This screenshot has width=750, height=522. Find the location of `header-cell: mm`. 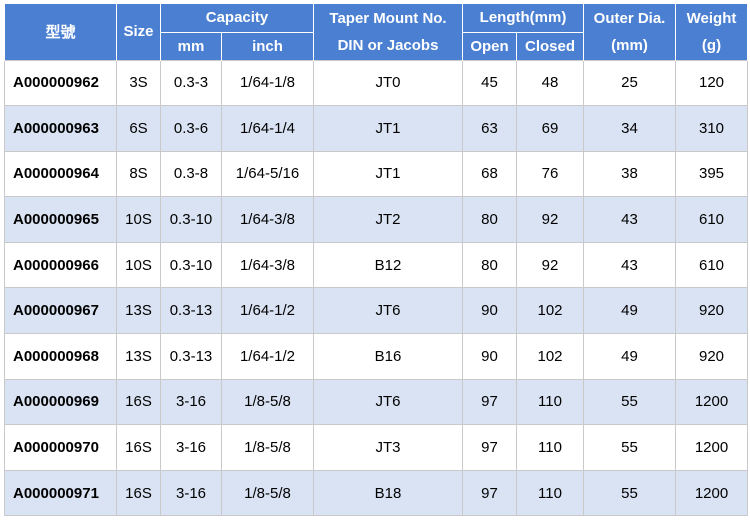

header-cell: mm is located at coordinates (191, 45).